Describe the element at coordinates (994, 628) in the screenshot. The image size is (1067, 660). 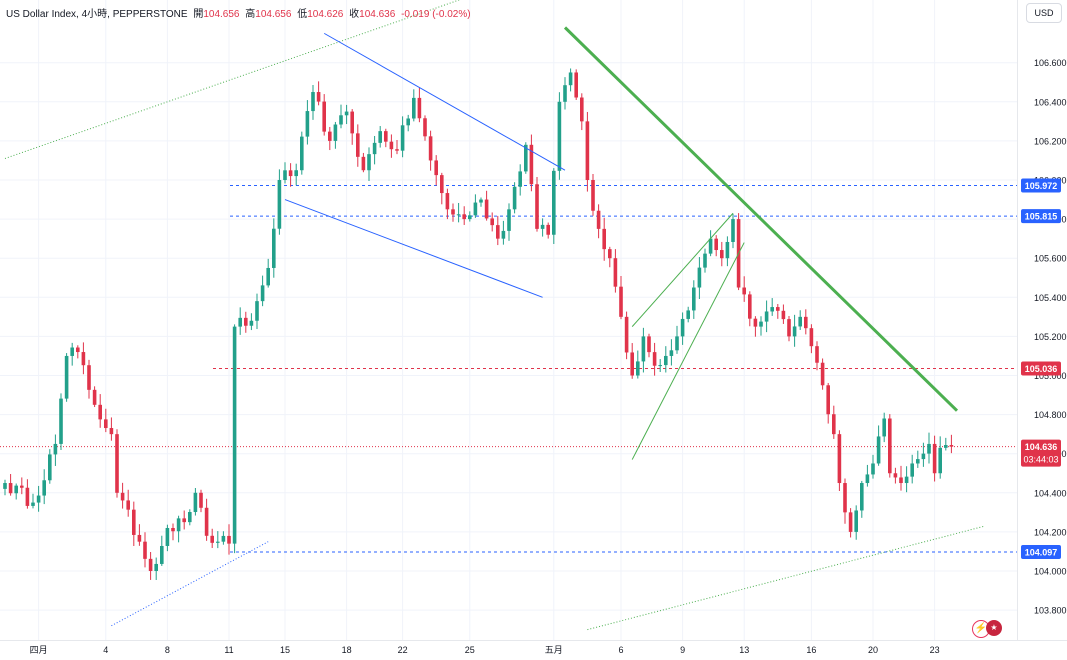
I see `us-flag-icon: ★` at that location.